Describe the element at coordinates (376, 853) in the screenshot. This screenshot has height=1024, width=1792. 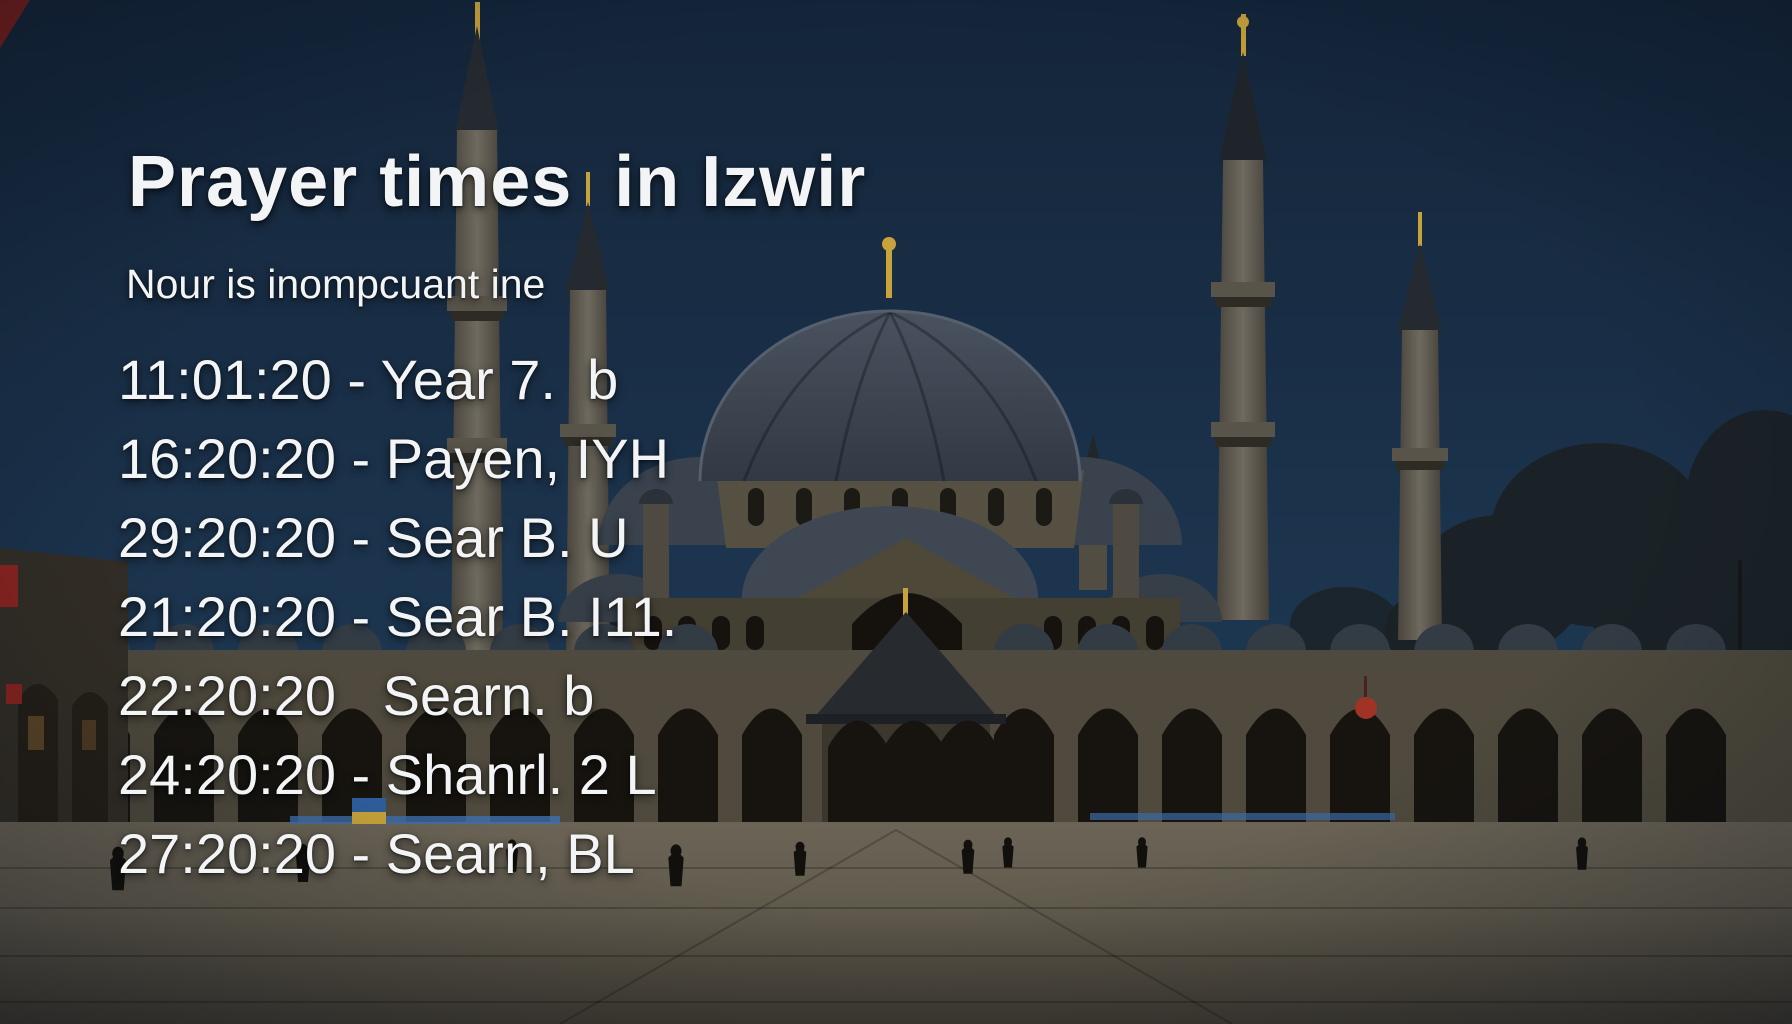
I see `prayer-time-row: 27:20:20 - Searn, BL` at that location.